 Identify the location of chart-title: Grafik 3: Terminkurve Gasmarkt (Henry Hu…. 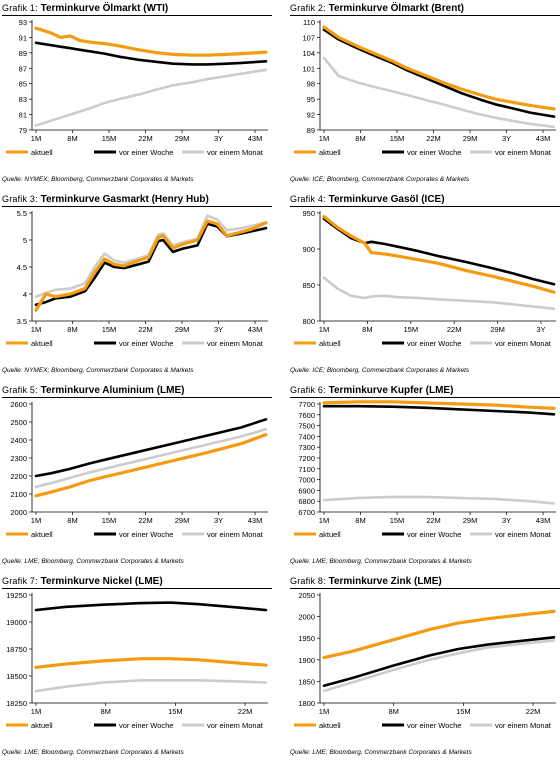
(137, 199).